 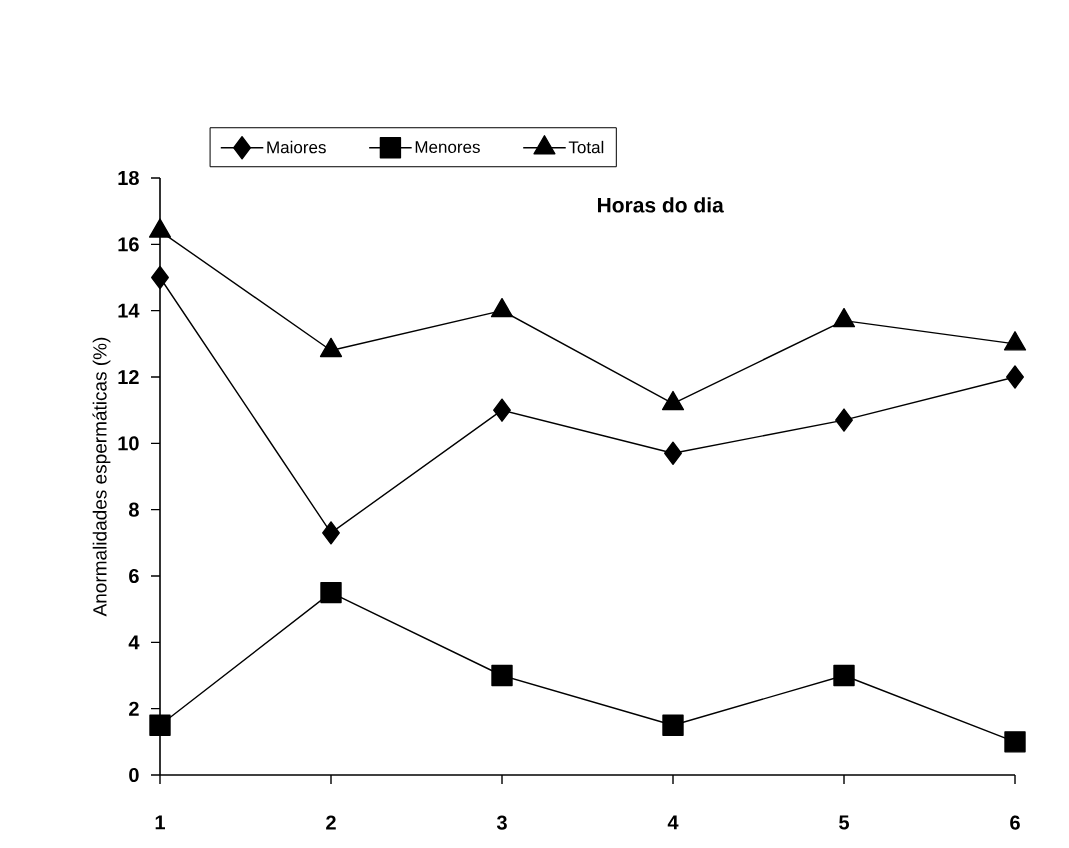 I want to click on legend-label: Total, so click(x=586, y=147).